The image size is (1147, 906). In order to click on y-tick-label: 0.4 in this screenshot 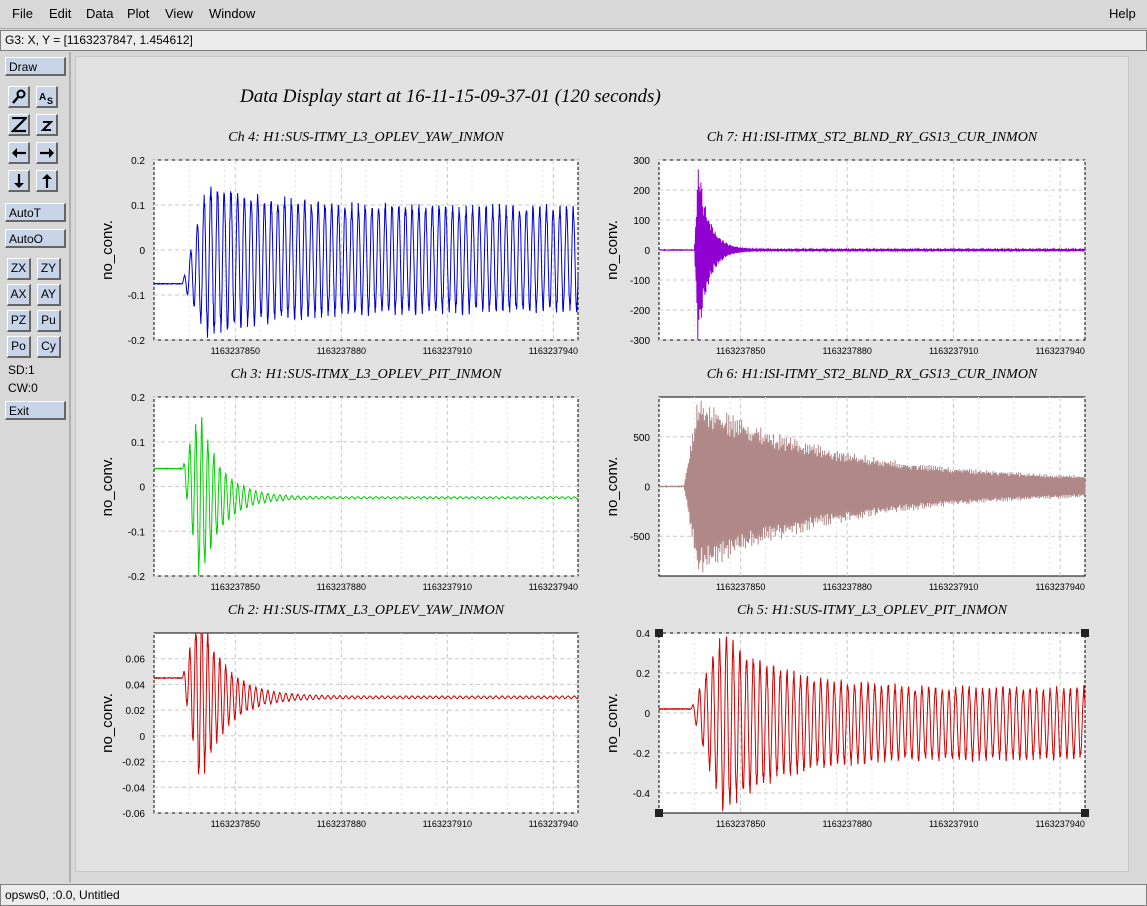, I will do `click(643, 634)`.